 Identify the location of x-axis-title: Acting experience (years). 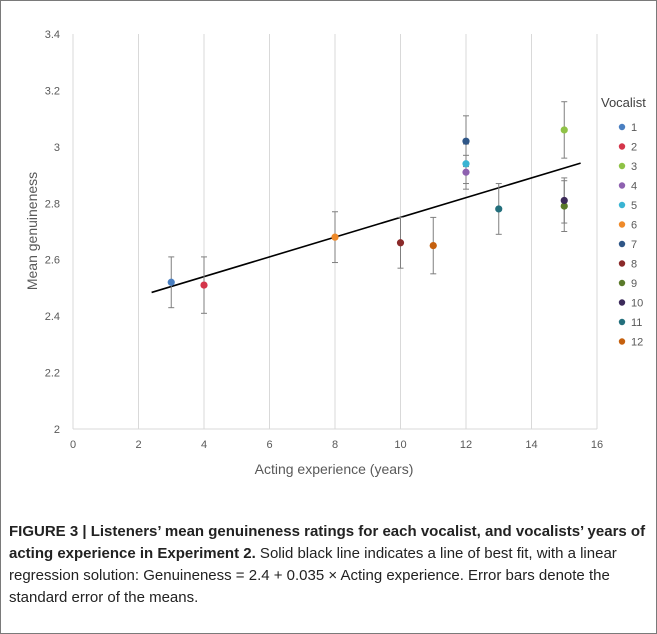
(334, 469).